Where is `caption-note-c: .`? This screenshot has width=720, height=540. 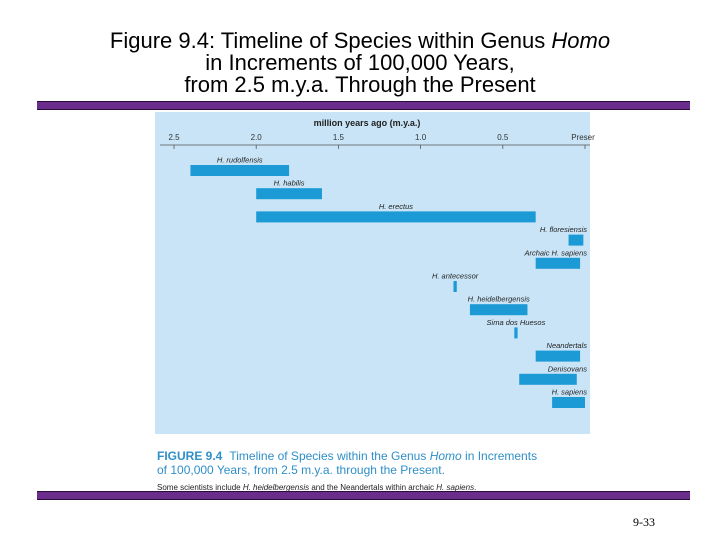
caption-note-c: . is located at coordinates (475, 487).